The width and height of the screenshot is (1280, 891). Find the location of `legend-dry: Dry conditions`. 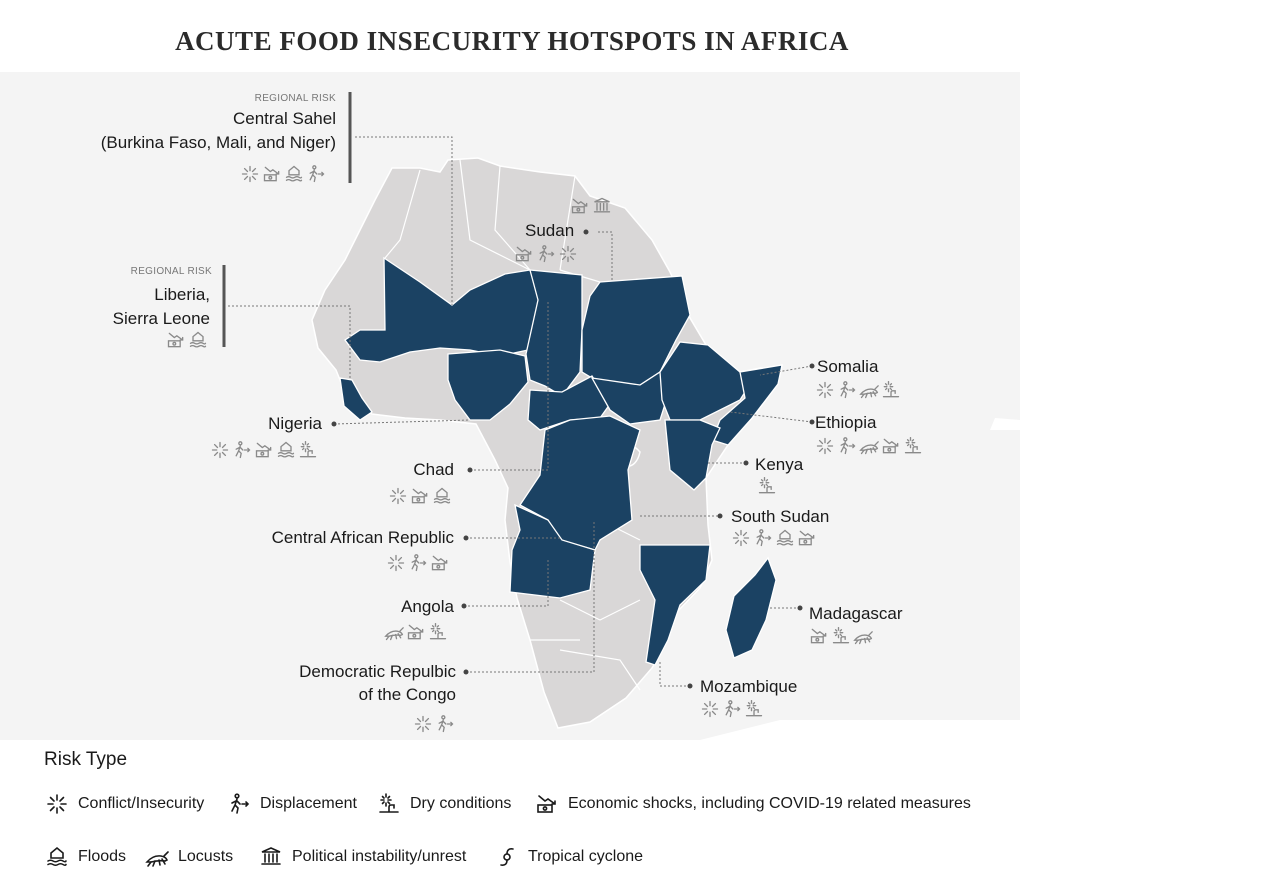

legend-dry: Dry conditions is located at coordinates (443, 804).